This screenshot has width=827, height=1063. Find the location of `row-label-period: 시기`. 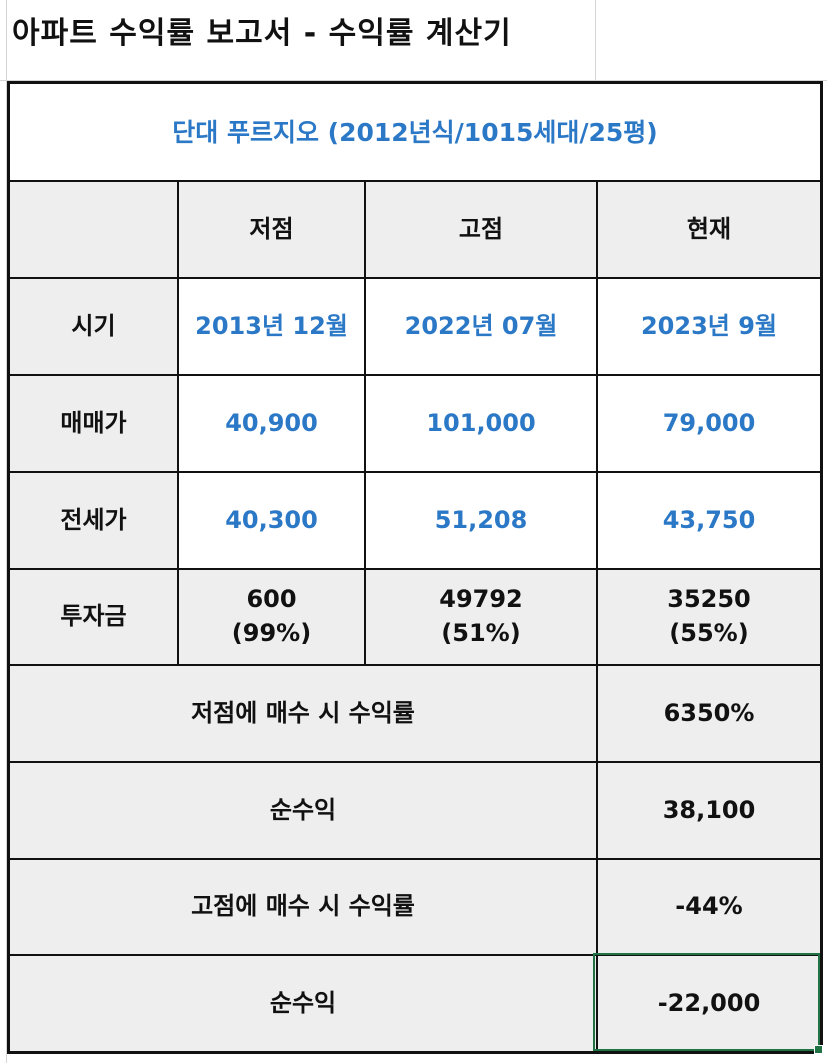

row-label-period: 시기 is located at coordinates (93, 325).